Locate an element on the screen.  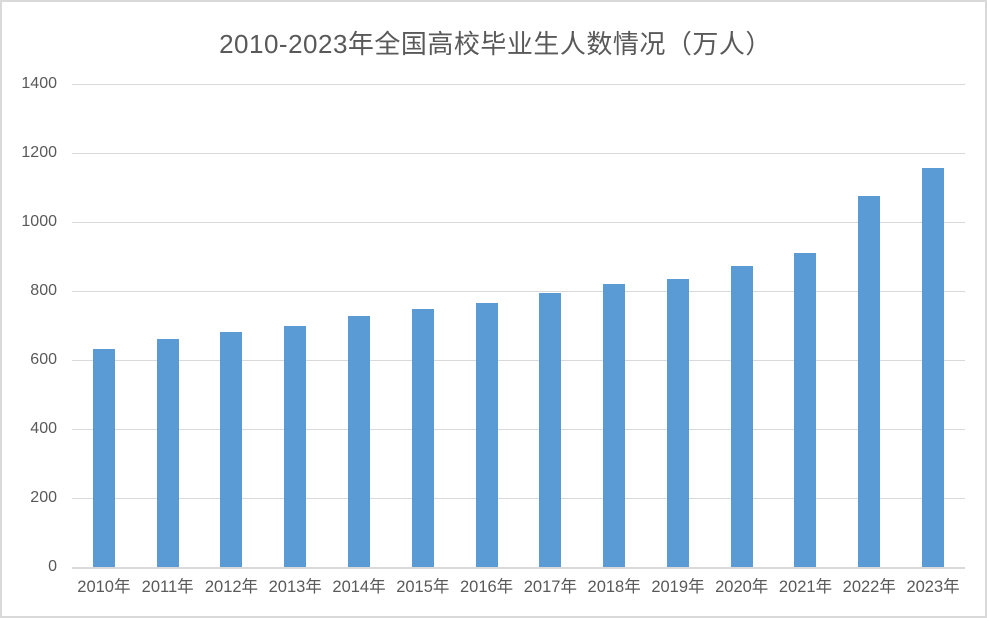
chart-title: 2010-2023年全国高校毕业生人数情况（万人） is located at coordinates (495, 44).